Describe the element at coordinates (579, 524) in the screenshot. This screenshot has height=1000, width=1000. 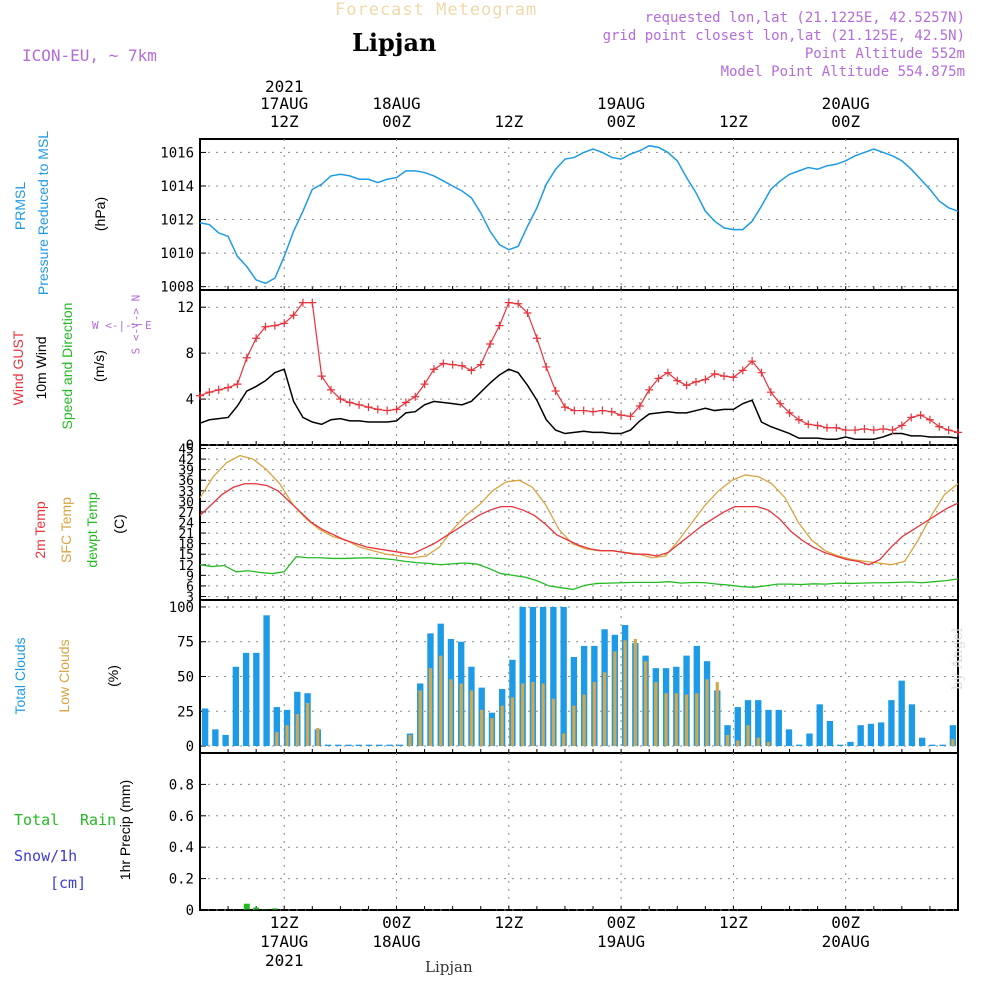
I see `t2m-line` at that location.